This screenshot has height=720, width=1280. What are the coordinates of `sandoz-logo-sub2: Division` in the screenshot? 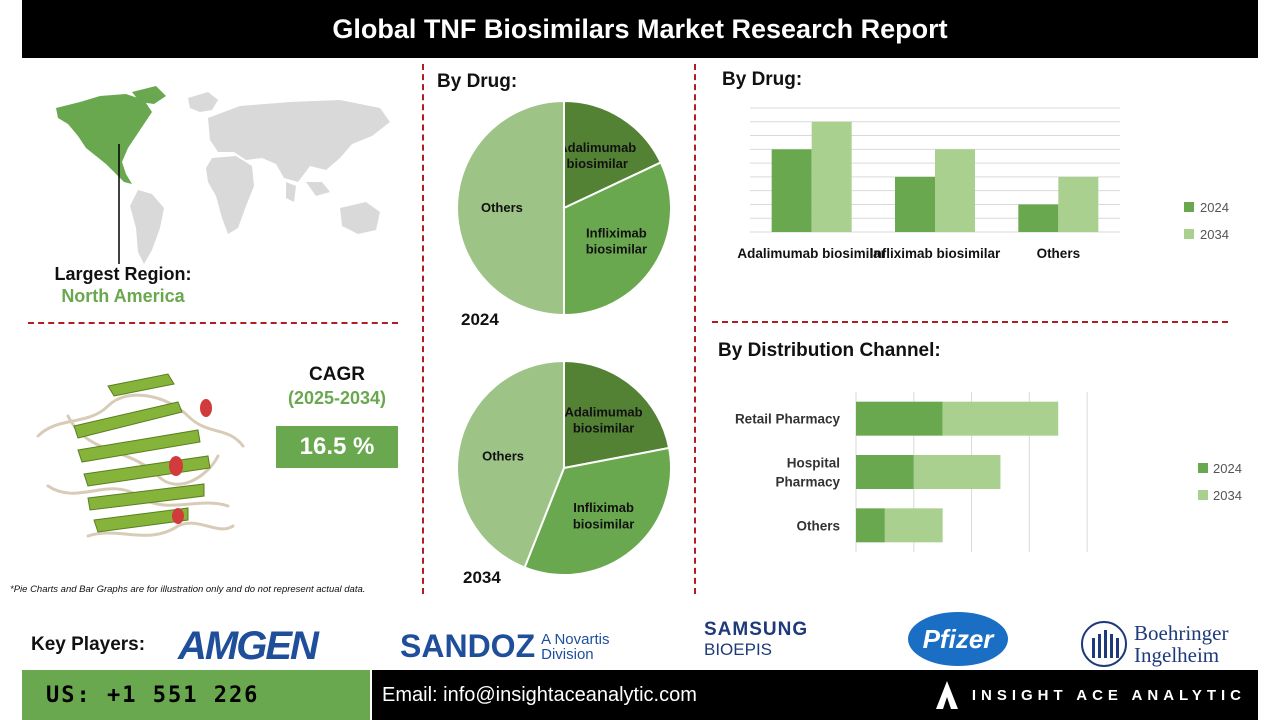 It's located at (567, 654).